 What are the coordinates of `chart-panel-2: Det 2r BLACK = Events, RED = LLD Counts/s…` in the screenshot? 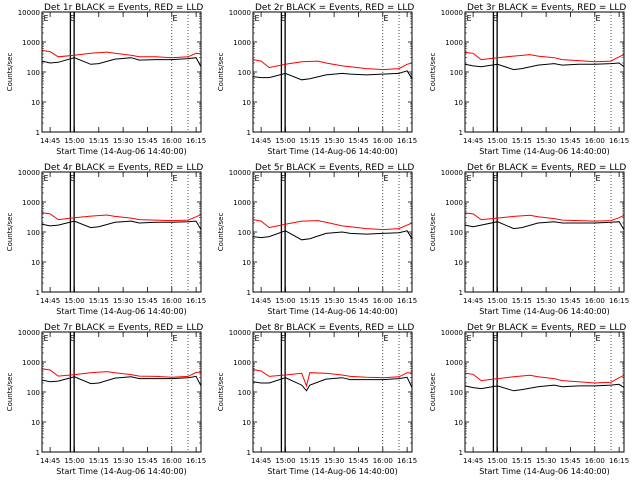 It's located at (317, 79).